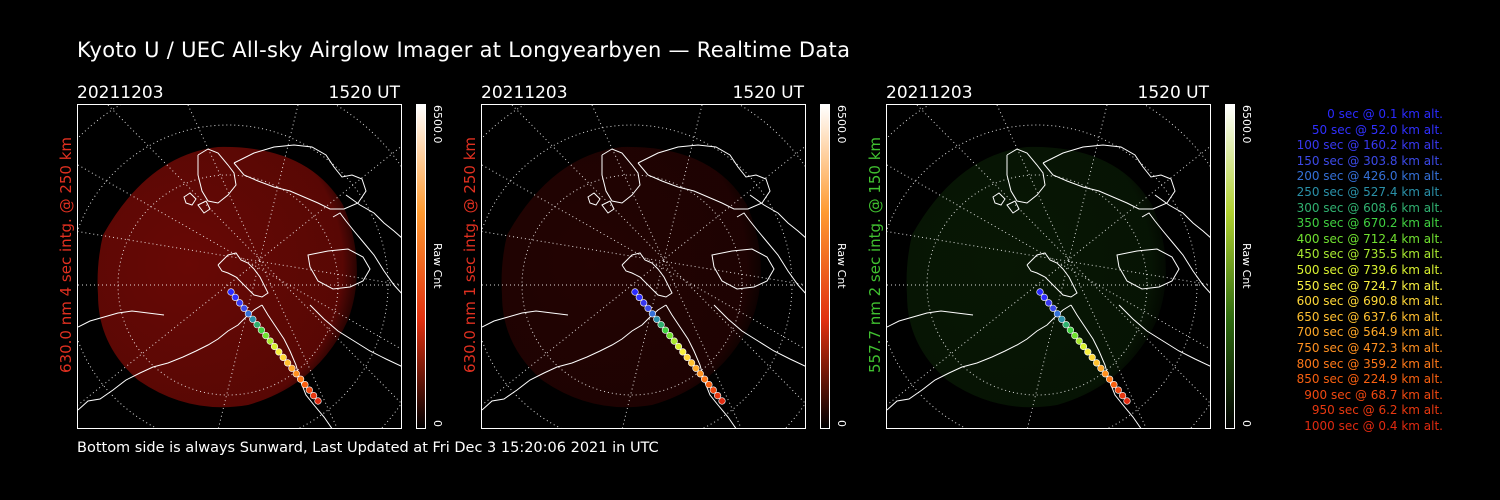 The height and width of the screenshot is (500, 1500). What do you see at coordinates (1369, 207) in the screenshot?
I see `legend-entry: 300 sec @ 608.6 km alt.` at bounding box center [1369, 207].